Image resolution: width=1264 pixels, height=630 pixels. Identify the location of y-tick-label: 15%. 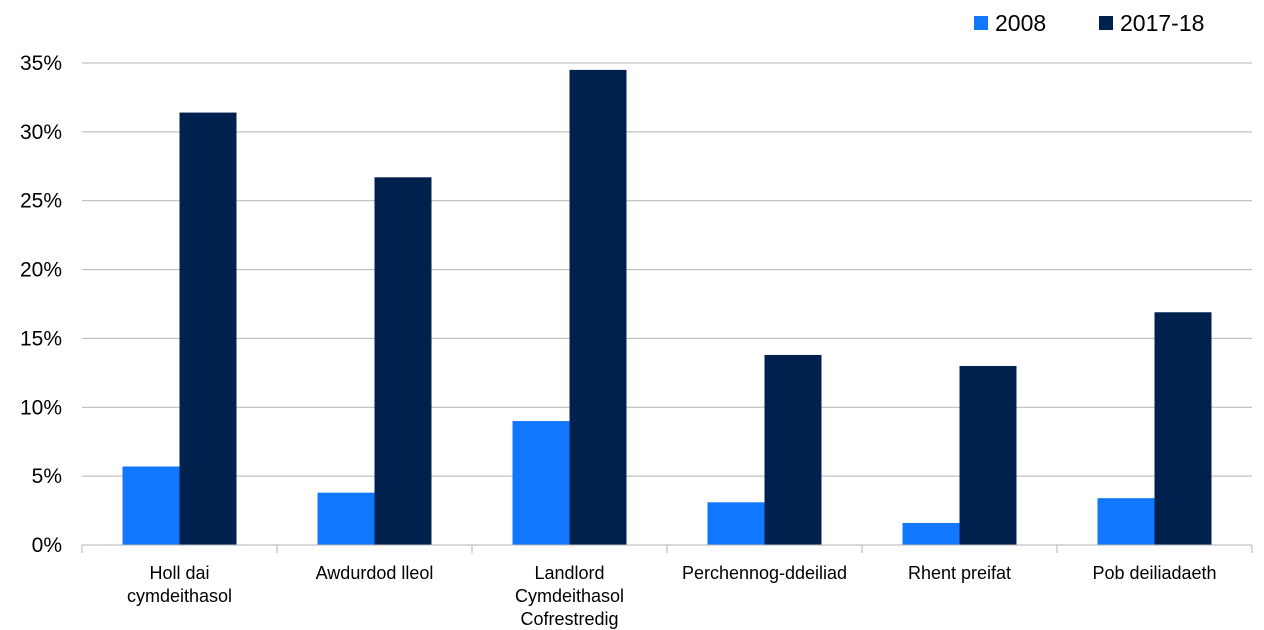
(41, 338).